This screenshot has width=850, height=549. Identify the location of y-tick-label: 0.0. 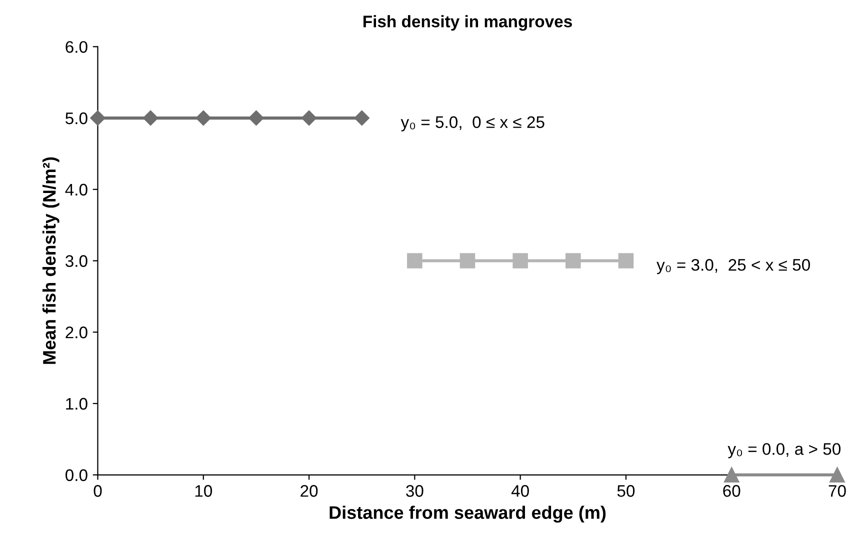
(77, 475).